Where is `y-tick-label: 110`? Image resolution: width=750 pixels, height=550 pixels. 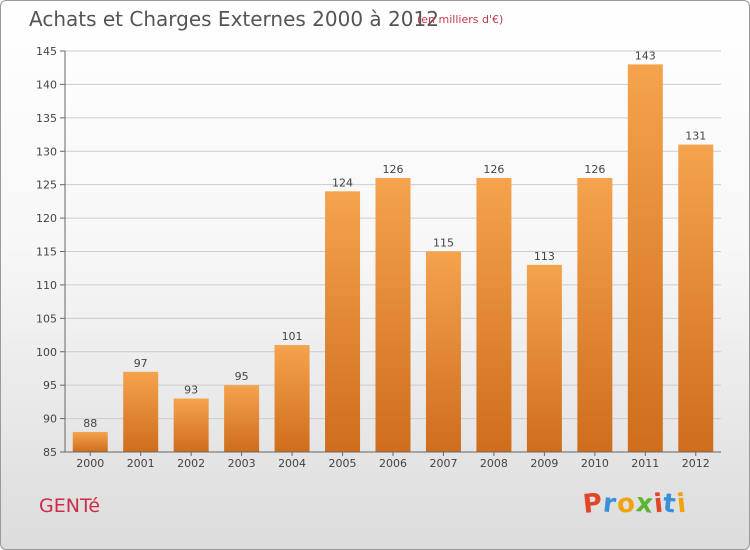 y-tick-label: 110 is located at coordinates (46, 285).